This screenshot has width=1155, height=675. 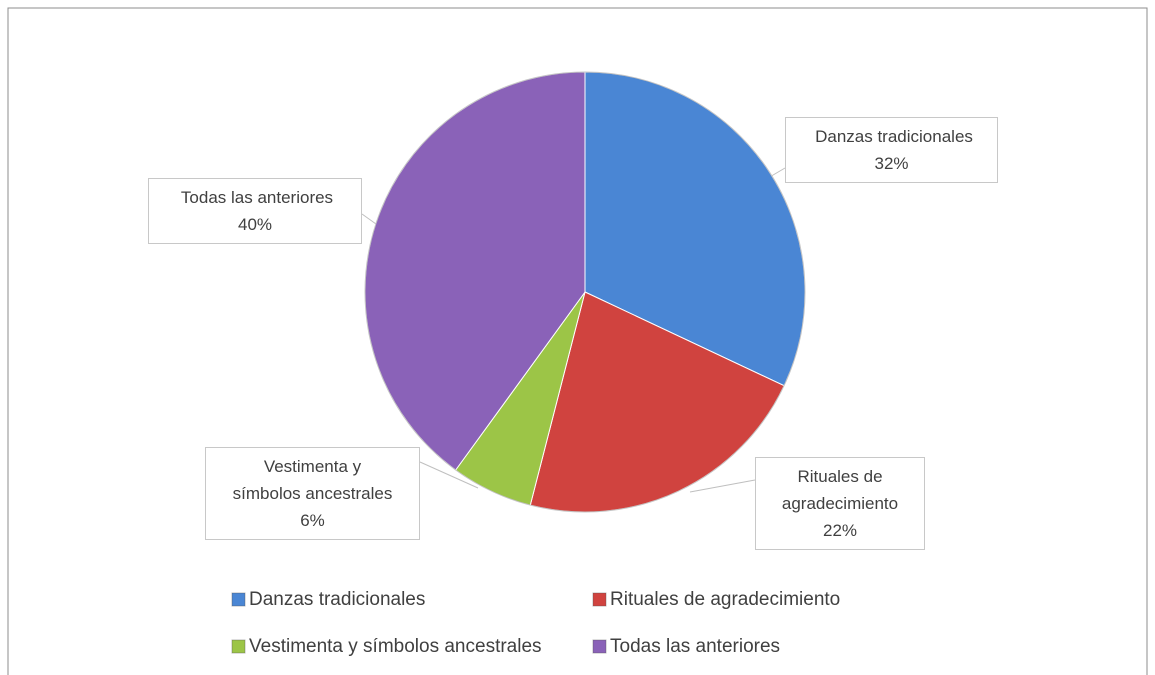 I want to click on data-label-category: Rituales de agradecimiento, so click(x=840, y=490).